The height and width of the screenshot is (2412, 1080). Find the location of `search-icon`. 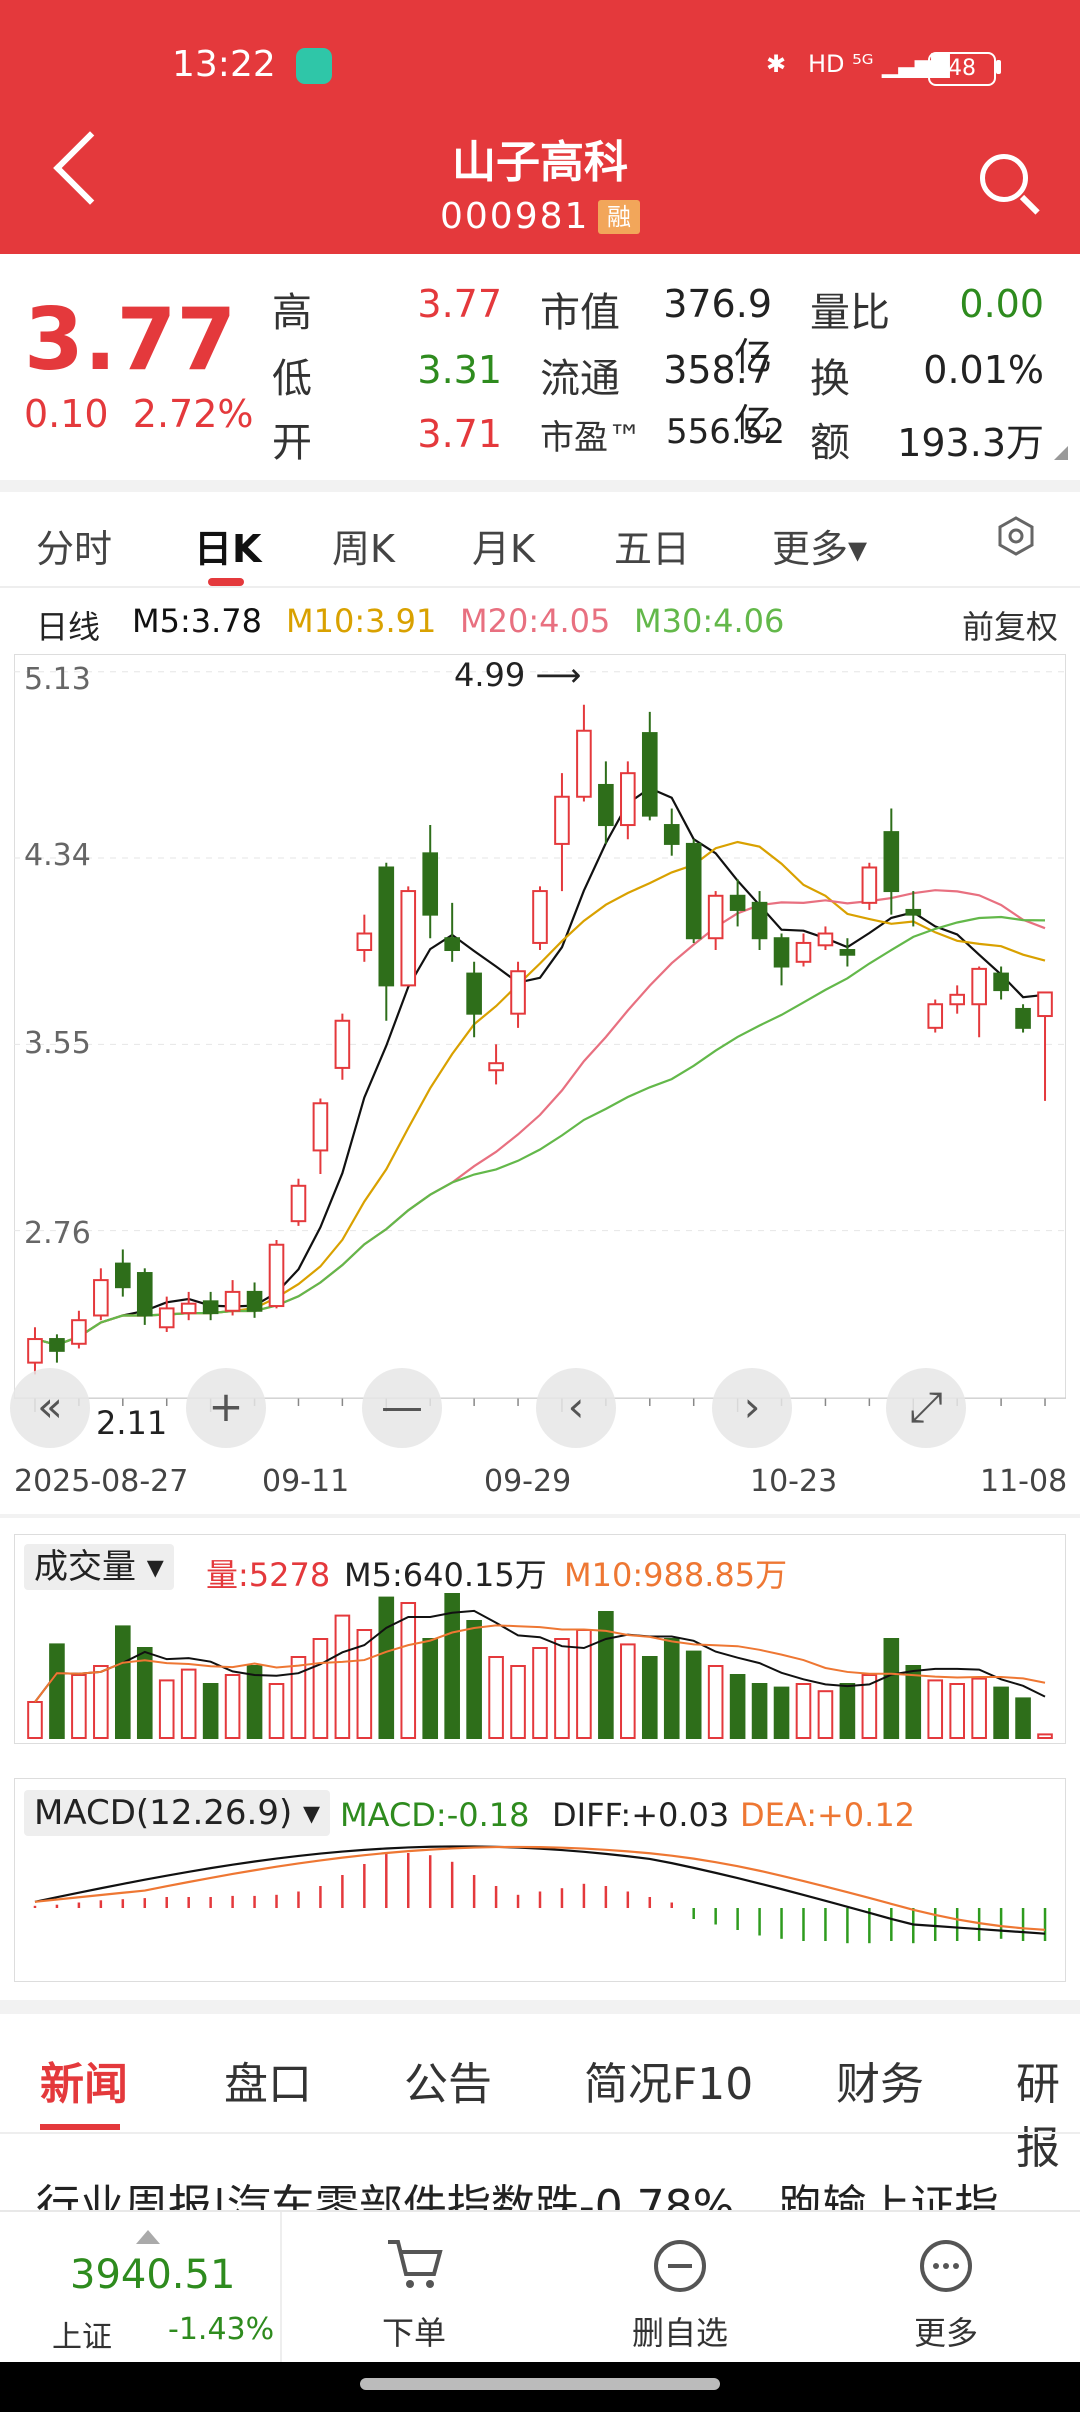

search-icon is located at coordinates (1004, 178).